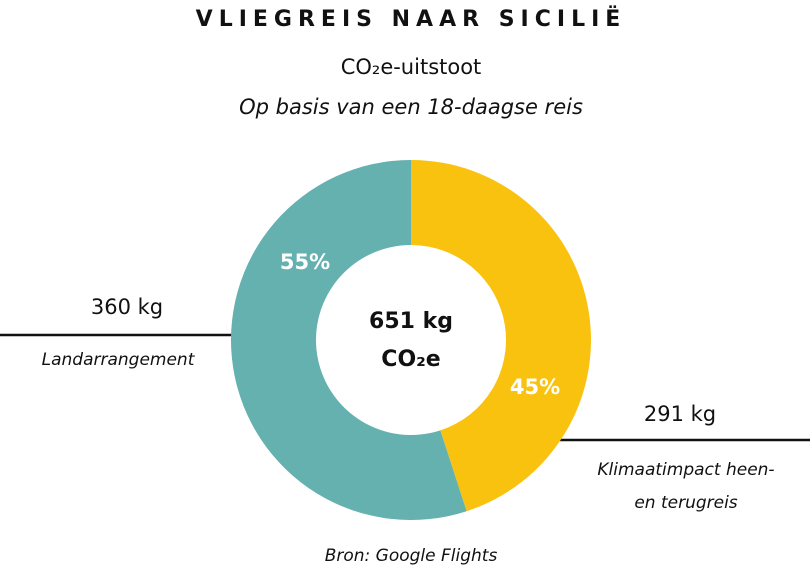 Image resolution: width=810 pixels, height=575 pixels. Describe the element at coordinates (411, 67) in the screenshot. I see `chart-subtitle: CO₂e-uitstoot` at that location.